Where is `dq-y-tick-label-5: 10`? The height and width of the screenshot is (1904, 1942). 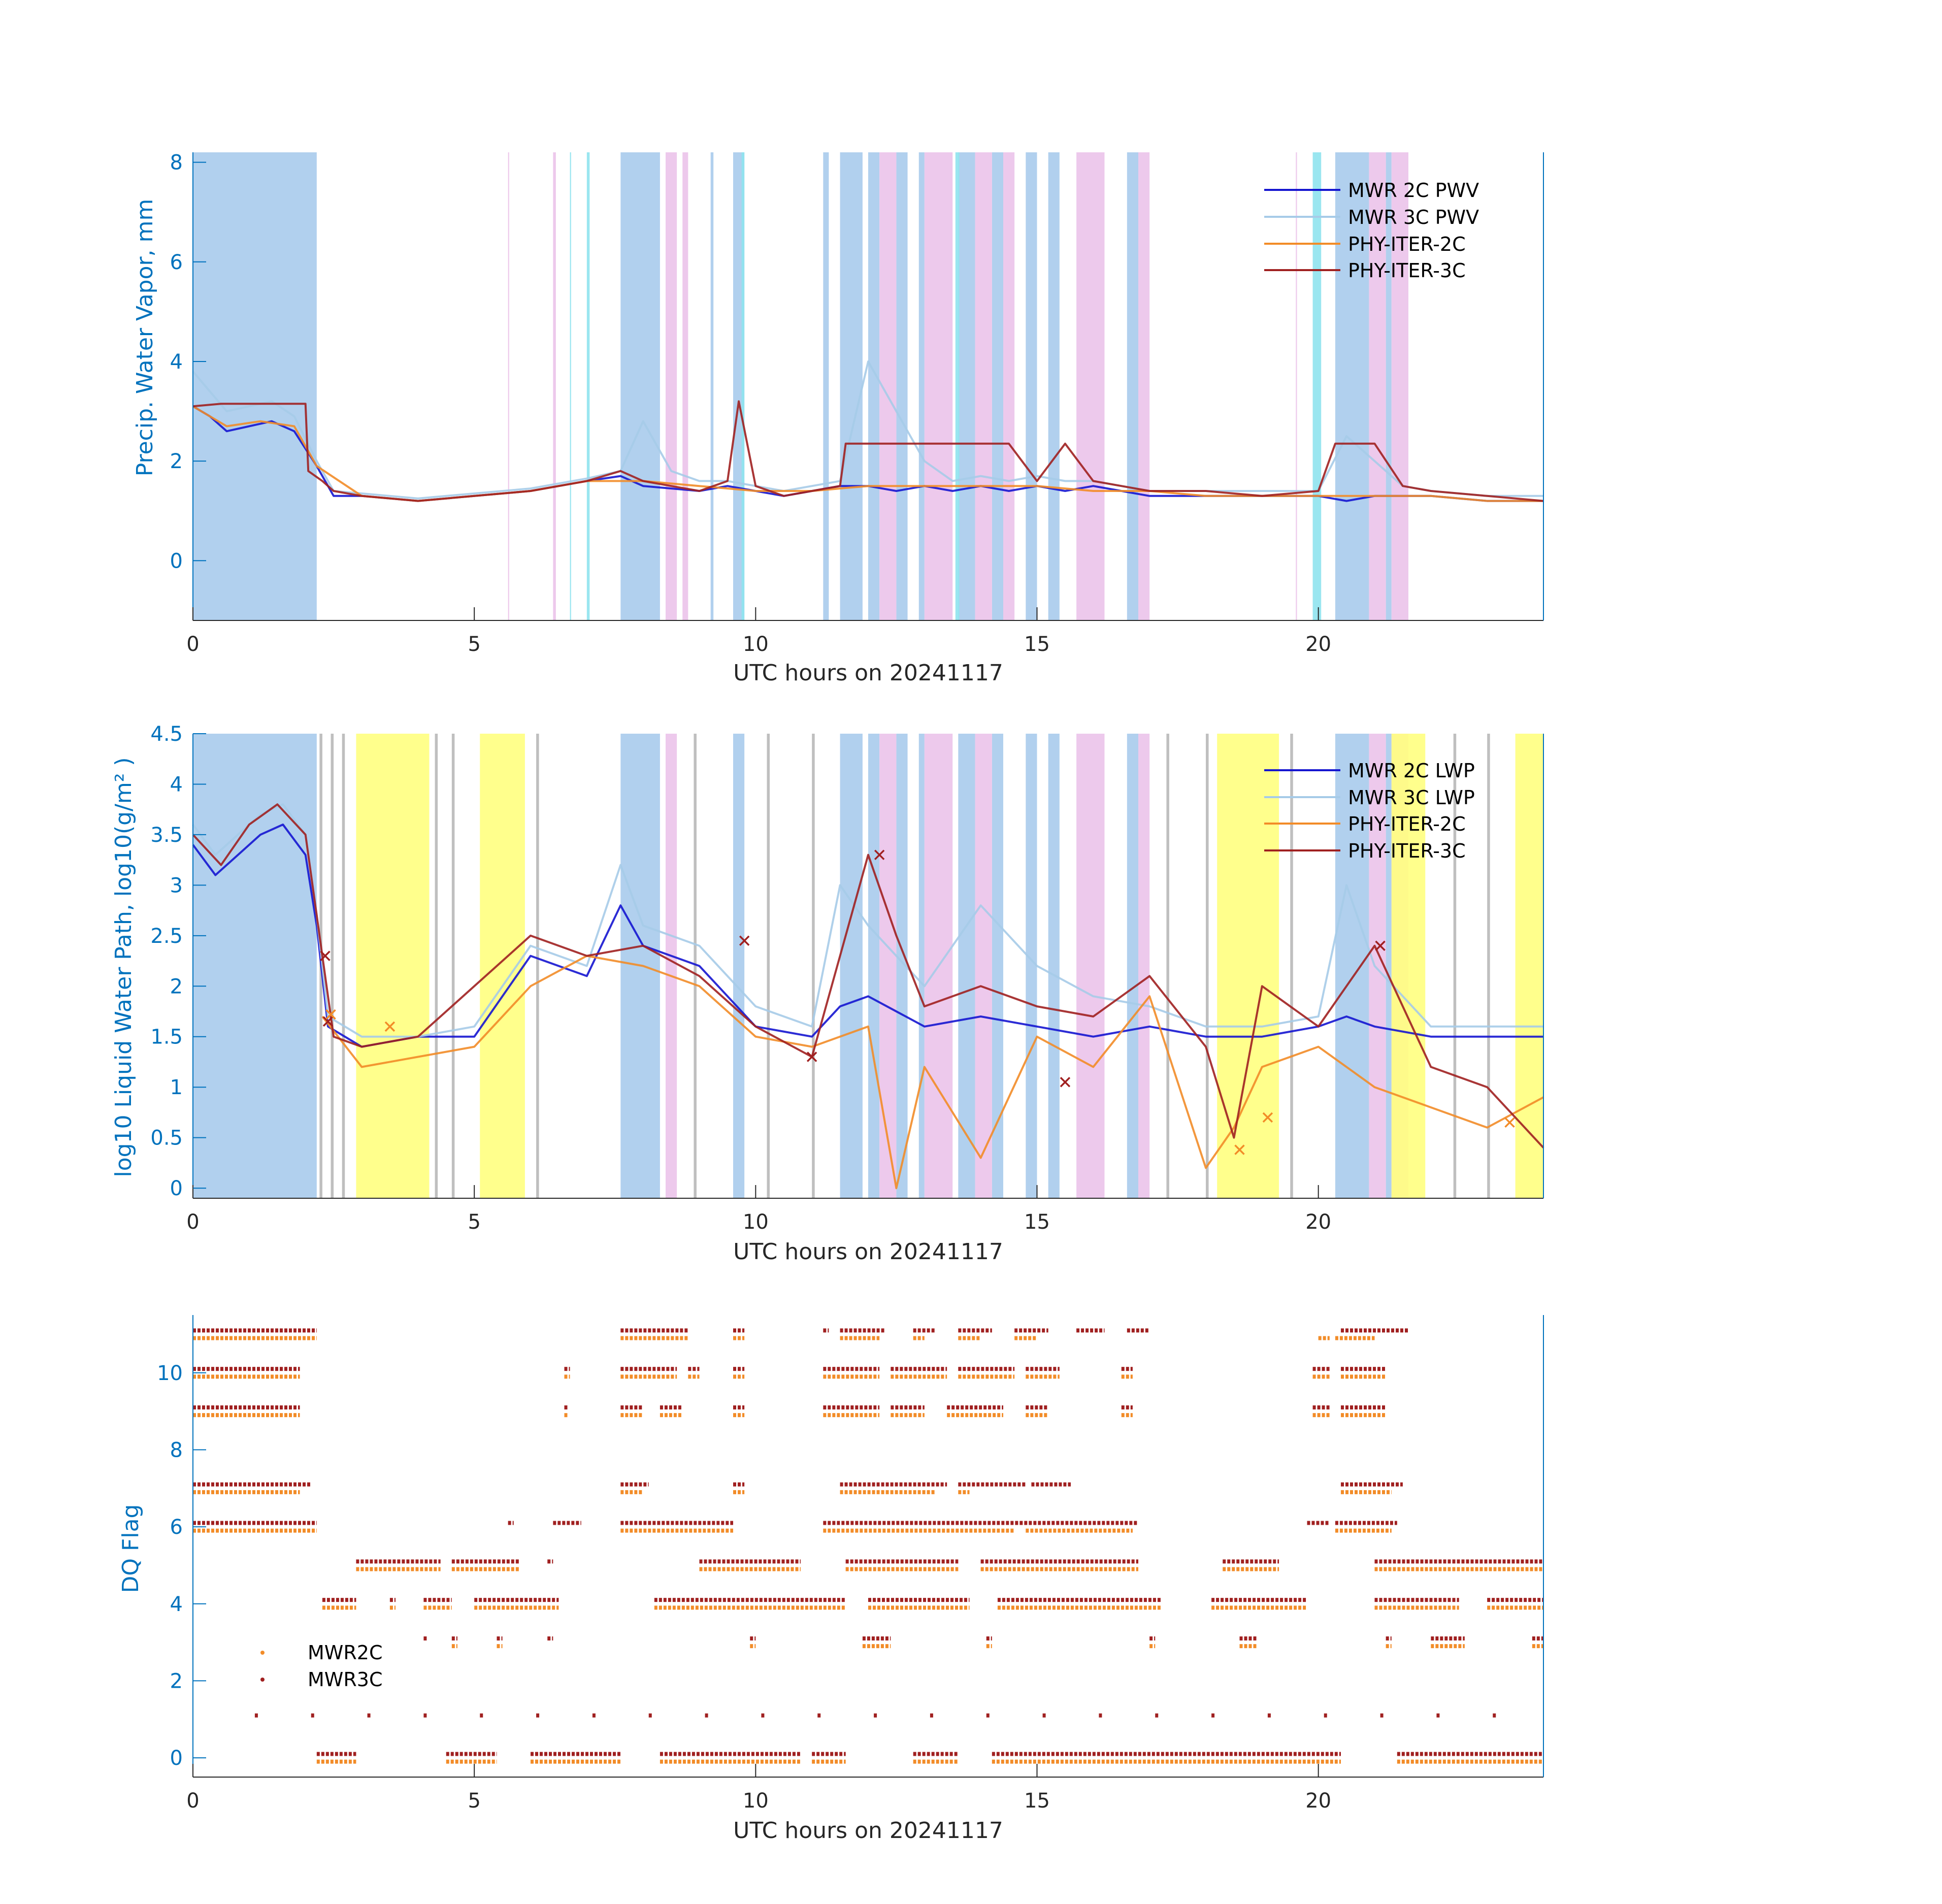 dq-y-tick-label-5: 10 is located at coordinates (170, 1374).